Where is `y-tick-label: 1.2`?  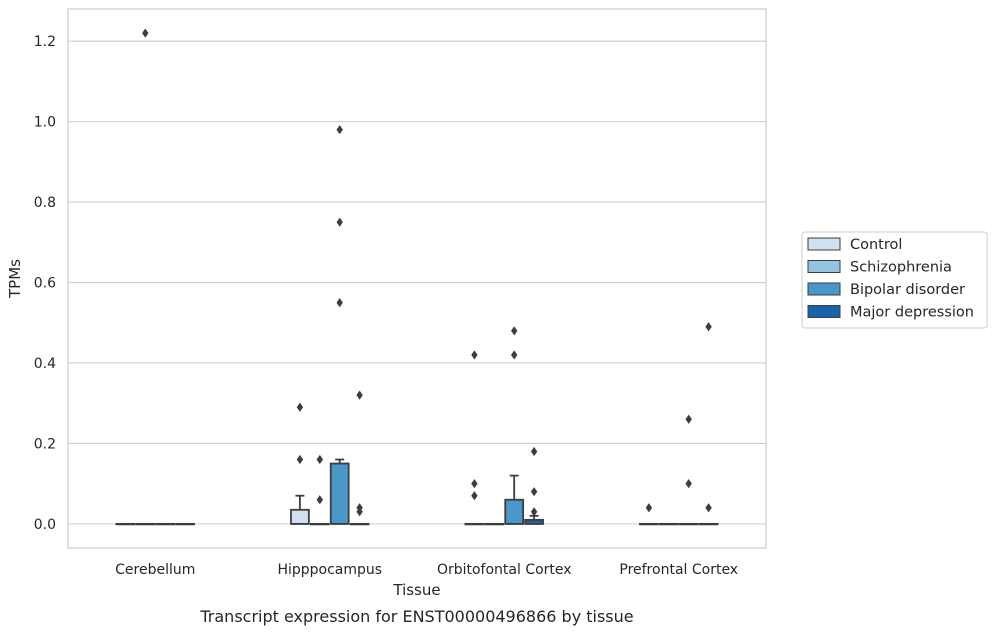 y-tick-label: 1.2 is located at coordinates (45, 42).